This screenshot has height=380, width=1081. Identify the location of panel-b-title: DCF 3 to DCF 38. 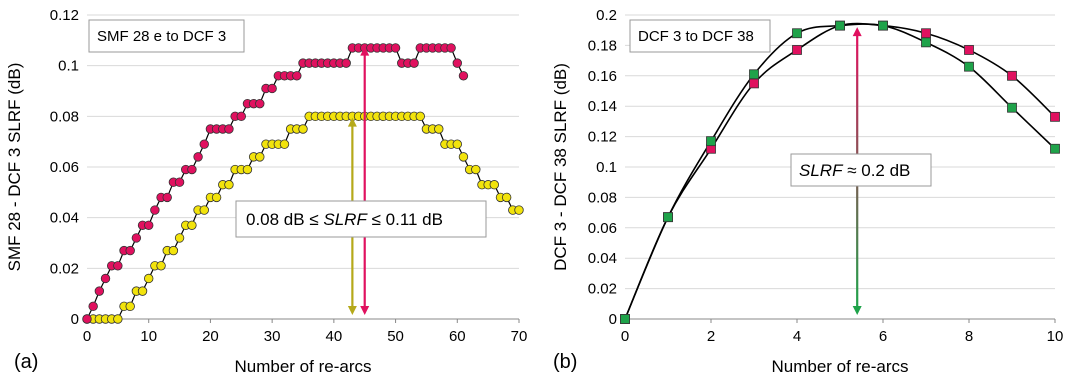
(696, 36).